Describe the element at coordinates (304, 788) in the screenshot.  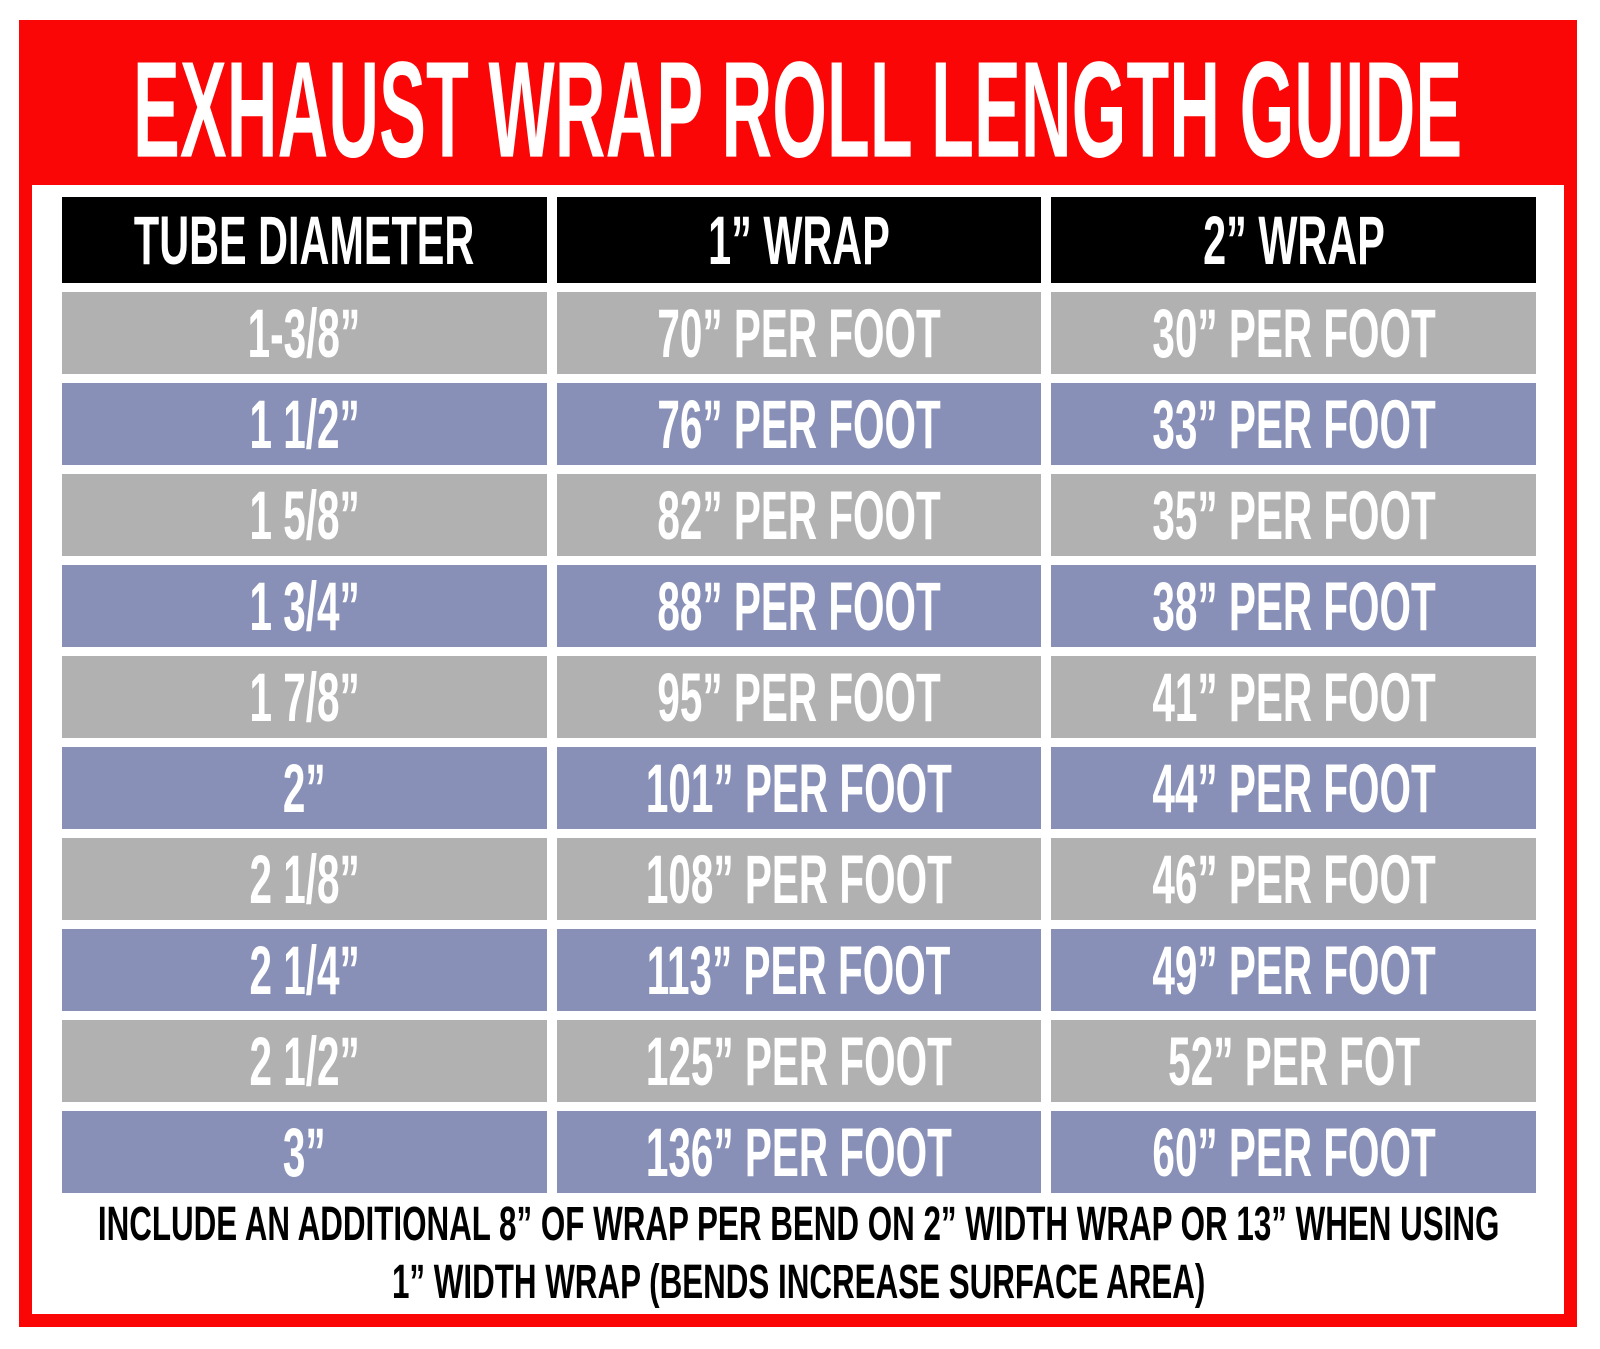
I see `cell-diameter: 2”` at that location.